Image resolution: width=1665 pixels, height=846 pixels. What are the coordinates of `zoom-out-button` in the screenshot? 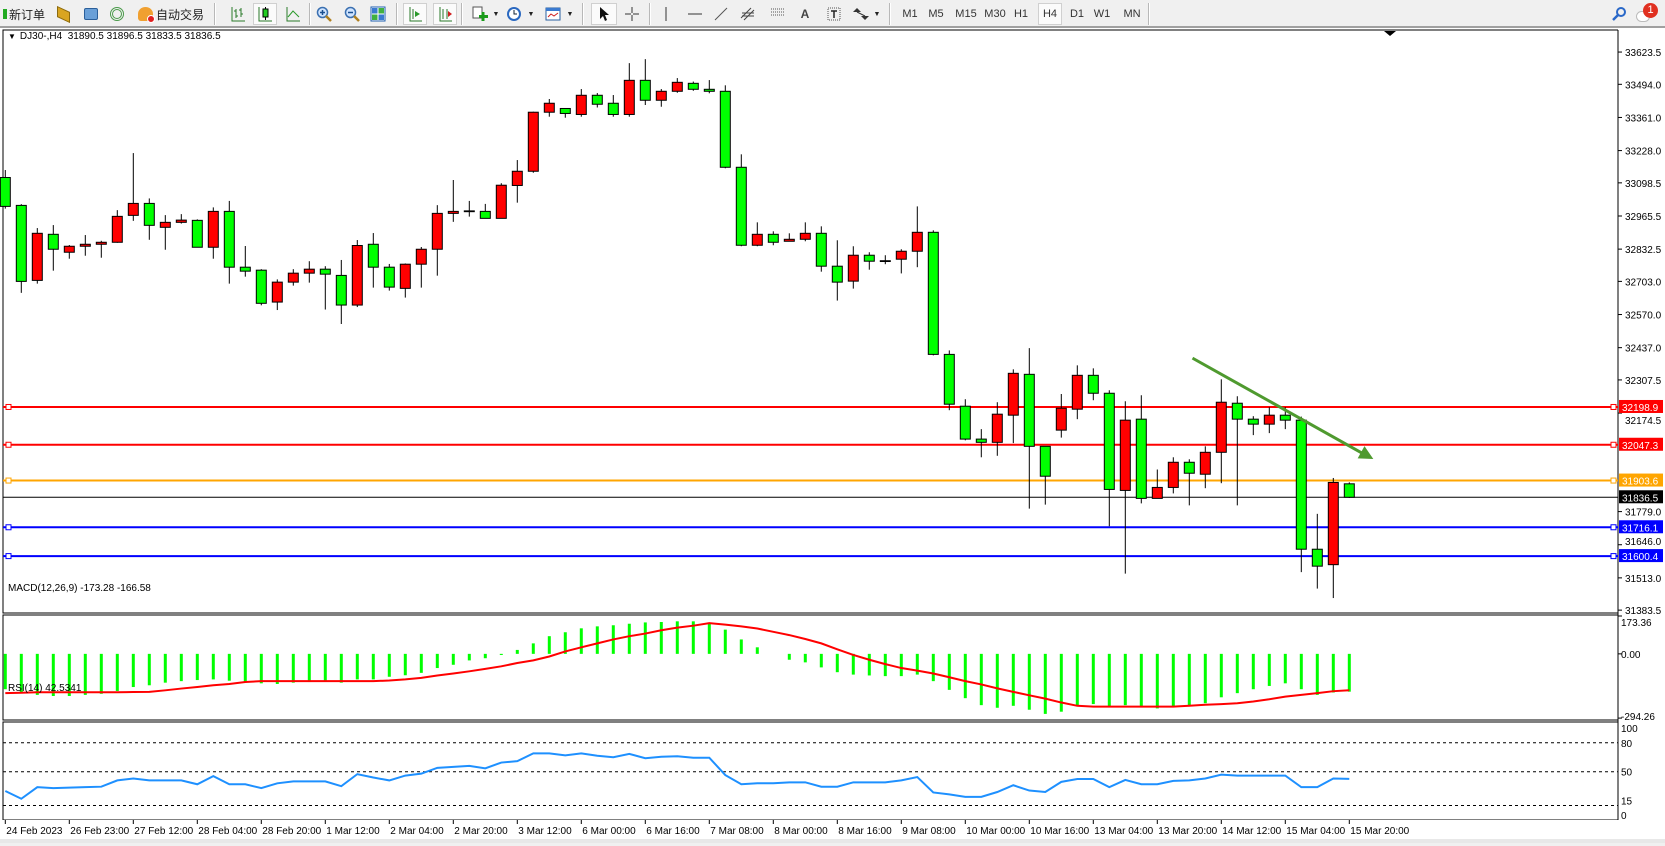 It's located at (352, 14).